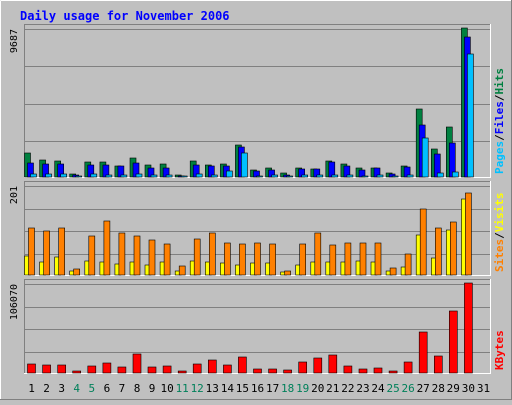  Describe the element at coordinates (499, 117) in the screenshot. I see `legend-entry: Files` at that location.